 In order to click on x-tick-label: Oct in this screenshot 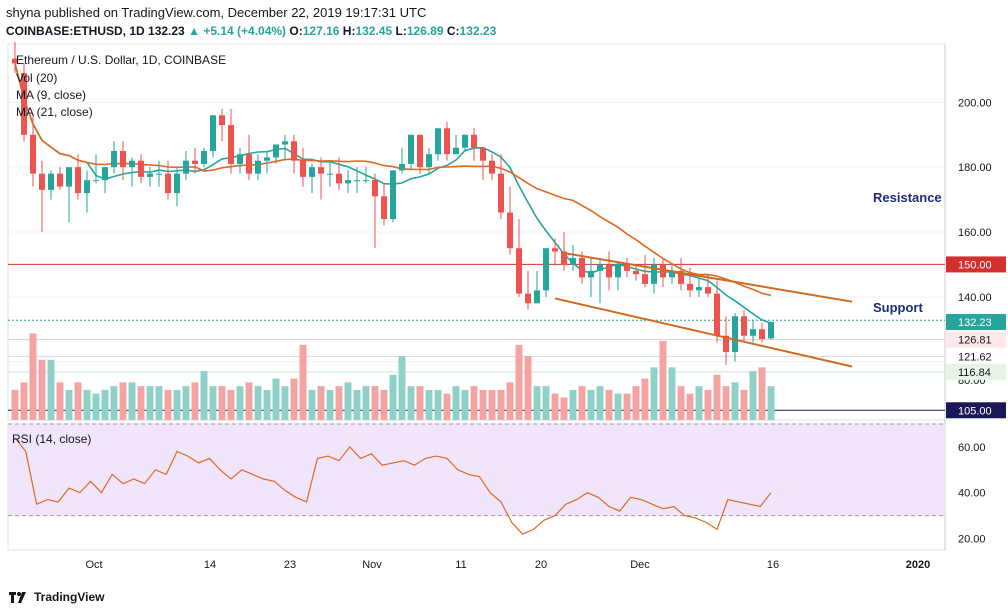, I will do `click(93, 565)`.